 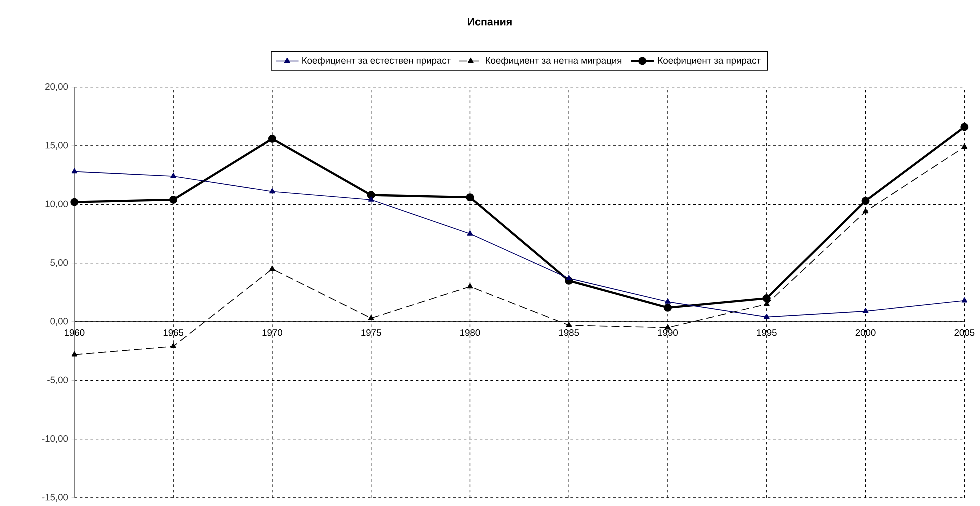 I want to click on y-tick-label: -5,00, so click(x=58, y=380).